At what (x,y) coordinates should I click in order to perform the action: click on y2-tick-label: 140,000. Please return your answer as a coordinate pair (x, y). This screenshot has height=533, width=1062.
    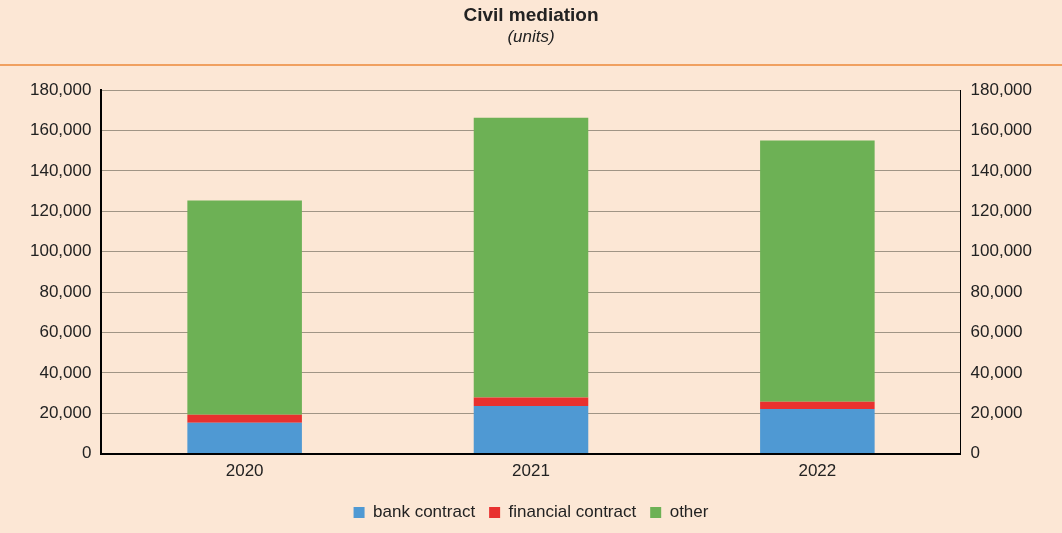
    Looking at the image, I should click on (1001, 170).